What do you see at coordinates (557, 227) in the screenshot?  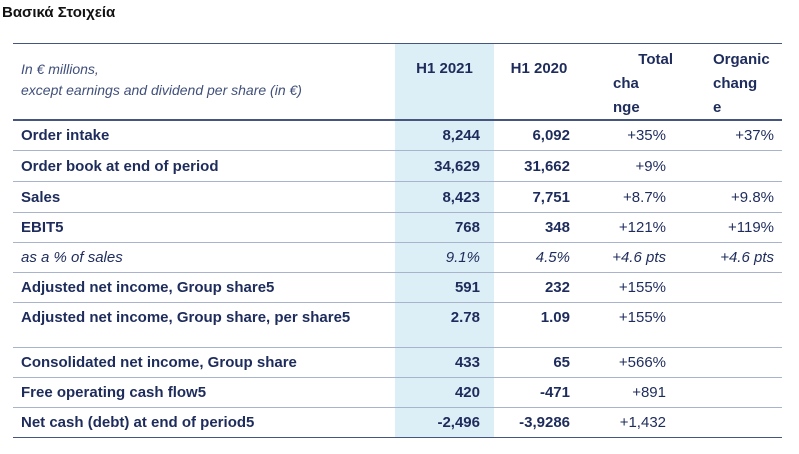 I see `value-h1-2020: 348` at bounding box center [557, 227].